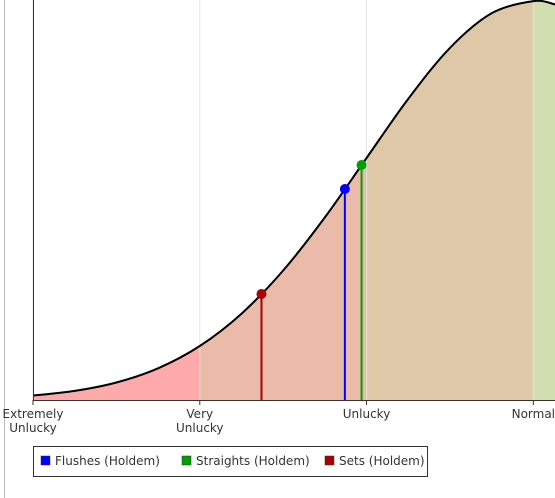  What do you see at coordinates (382, 461) in the screenshot?
I see `legend-label: Sets (Holdem)` at bounding box center [382, 461].